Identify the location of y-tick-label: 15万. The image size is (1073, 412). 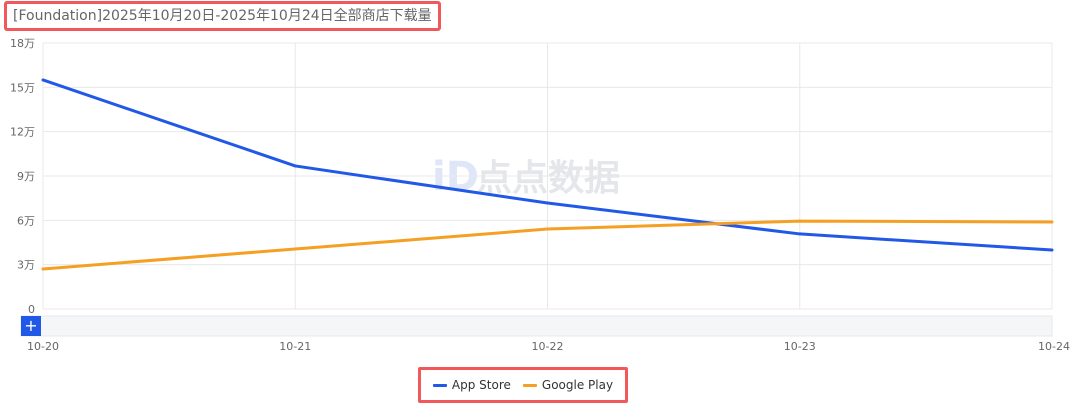
(22, 87).